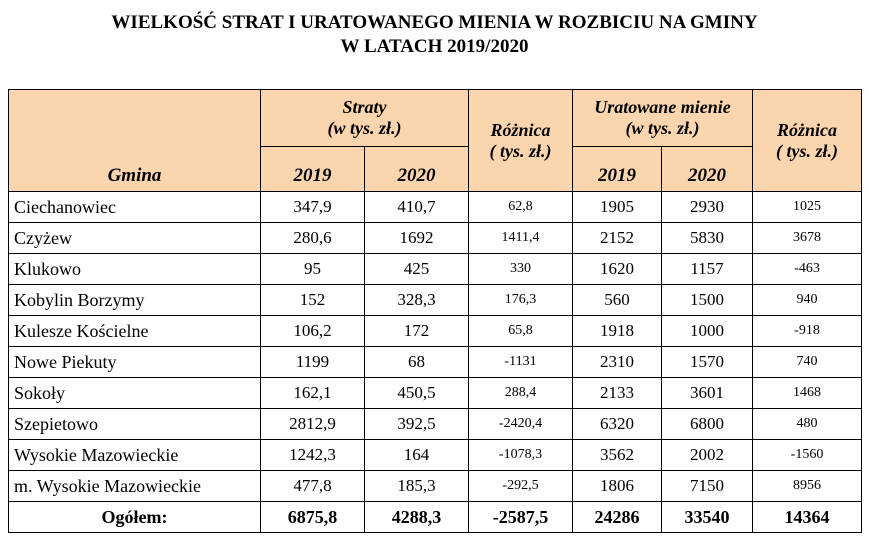 Image resolution: width=869 pixels, height=546 pixels. Describe the element at coordinates (134, 238) in the screenshot. I see `cell-gmina: Czyżew` at that location.